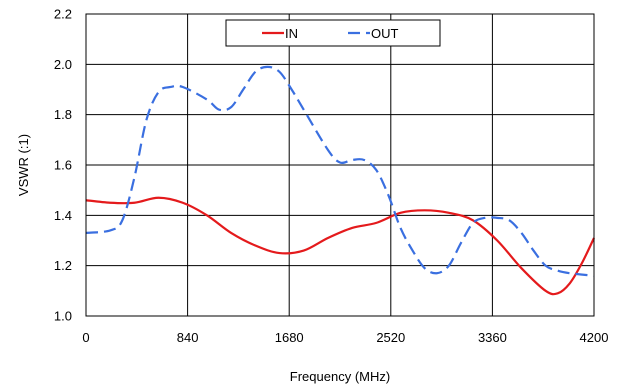  What do you see at coordinates (340, 376) in the screenshot?
I see `x-axis-title: Frequency (MHz)` at bounding box center [340, 376].